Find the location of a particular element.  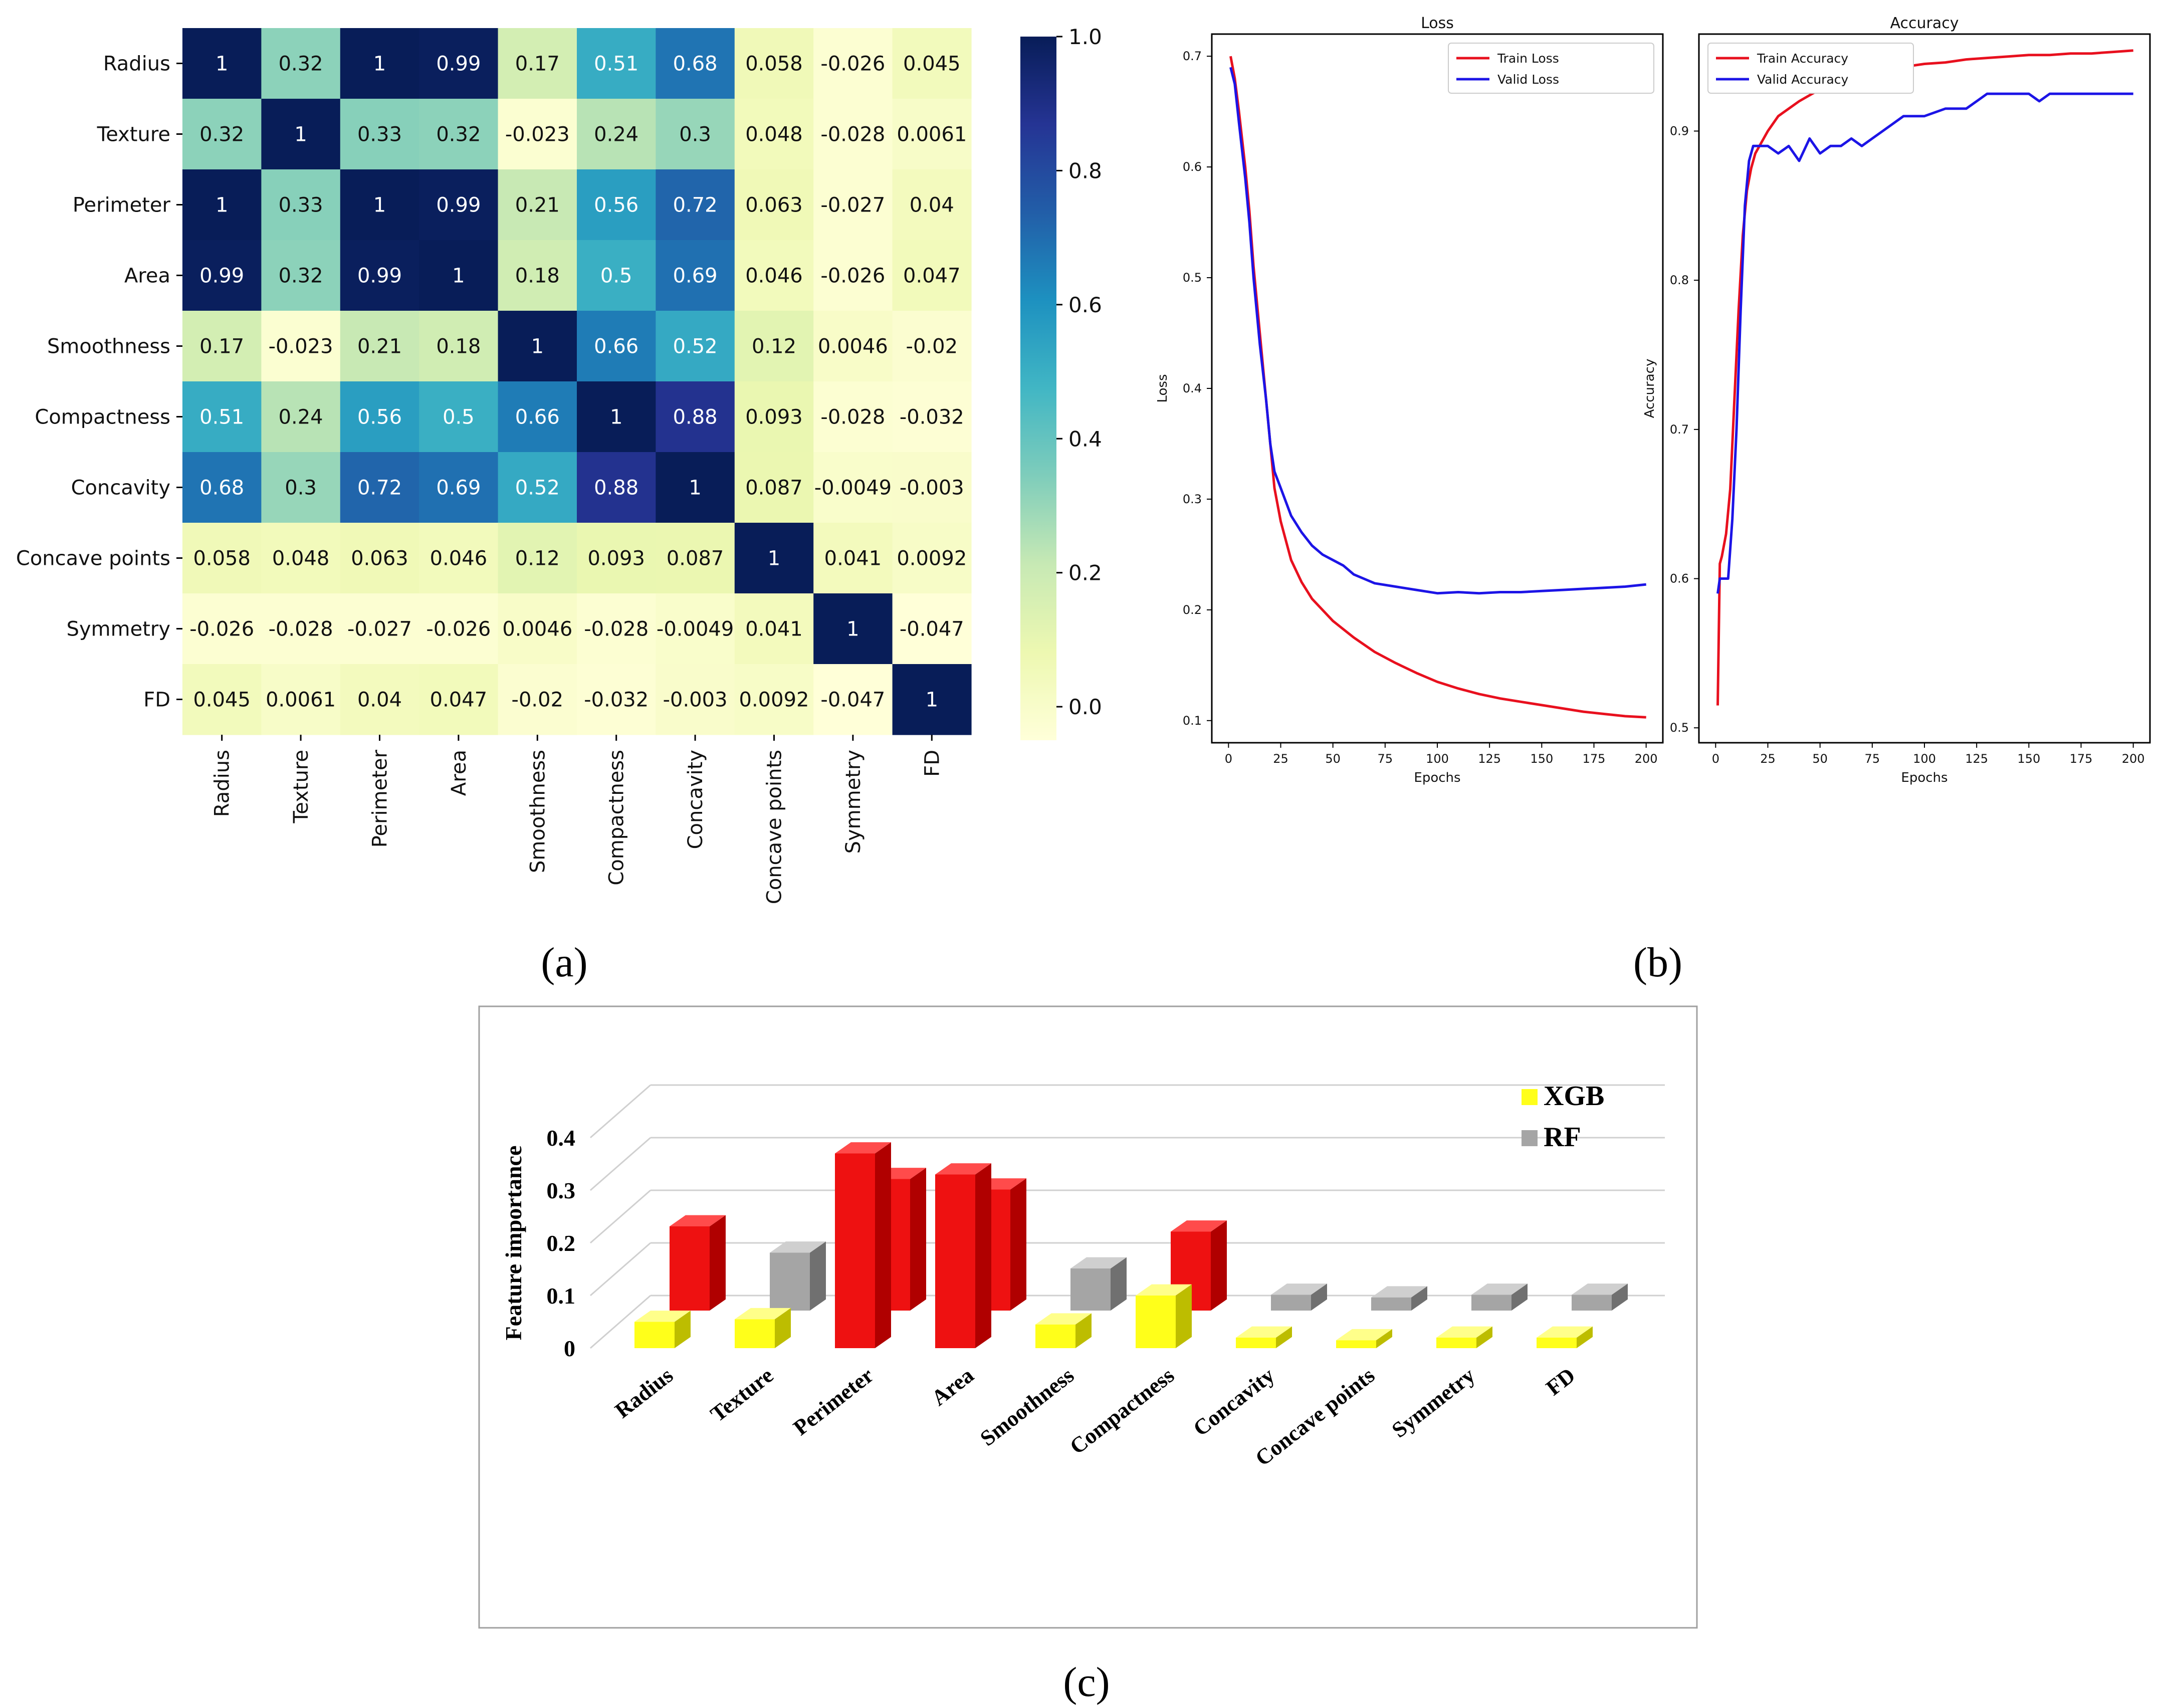

y-tick-label: 0.1 is located at coordinates (1192, 721).